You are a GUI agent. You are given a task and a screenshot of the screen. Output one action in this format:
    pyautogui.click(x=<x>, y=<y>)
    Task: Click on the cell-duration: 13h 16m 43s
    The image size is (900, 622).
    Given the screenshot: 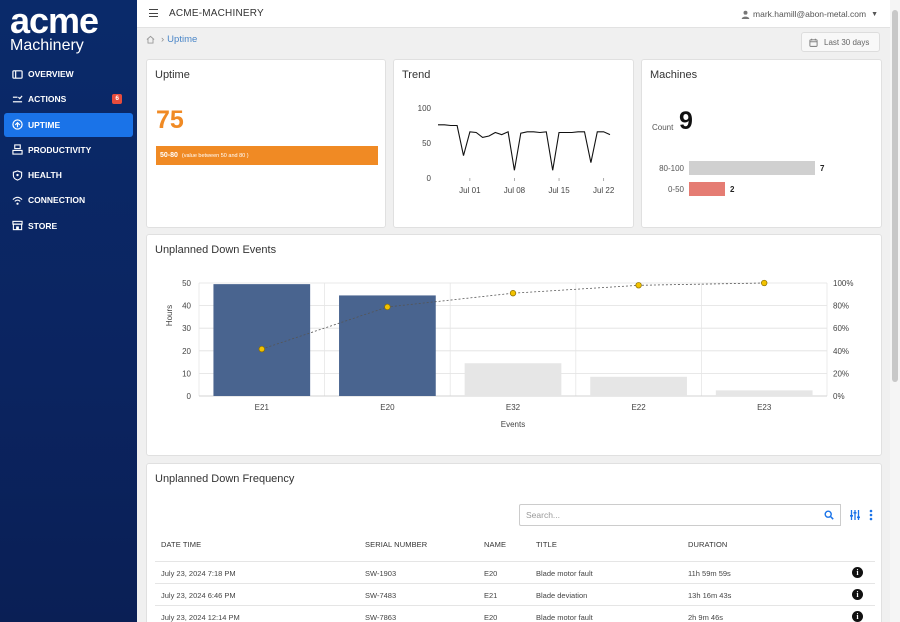 What is the action you would take?
    pyautogui.click(x=710, y=595)
    